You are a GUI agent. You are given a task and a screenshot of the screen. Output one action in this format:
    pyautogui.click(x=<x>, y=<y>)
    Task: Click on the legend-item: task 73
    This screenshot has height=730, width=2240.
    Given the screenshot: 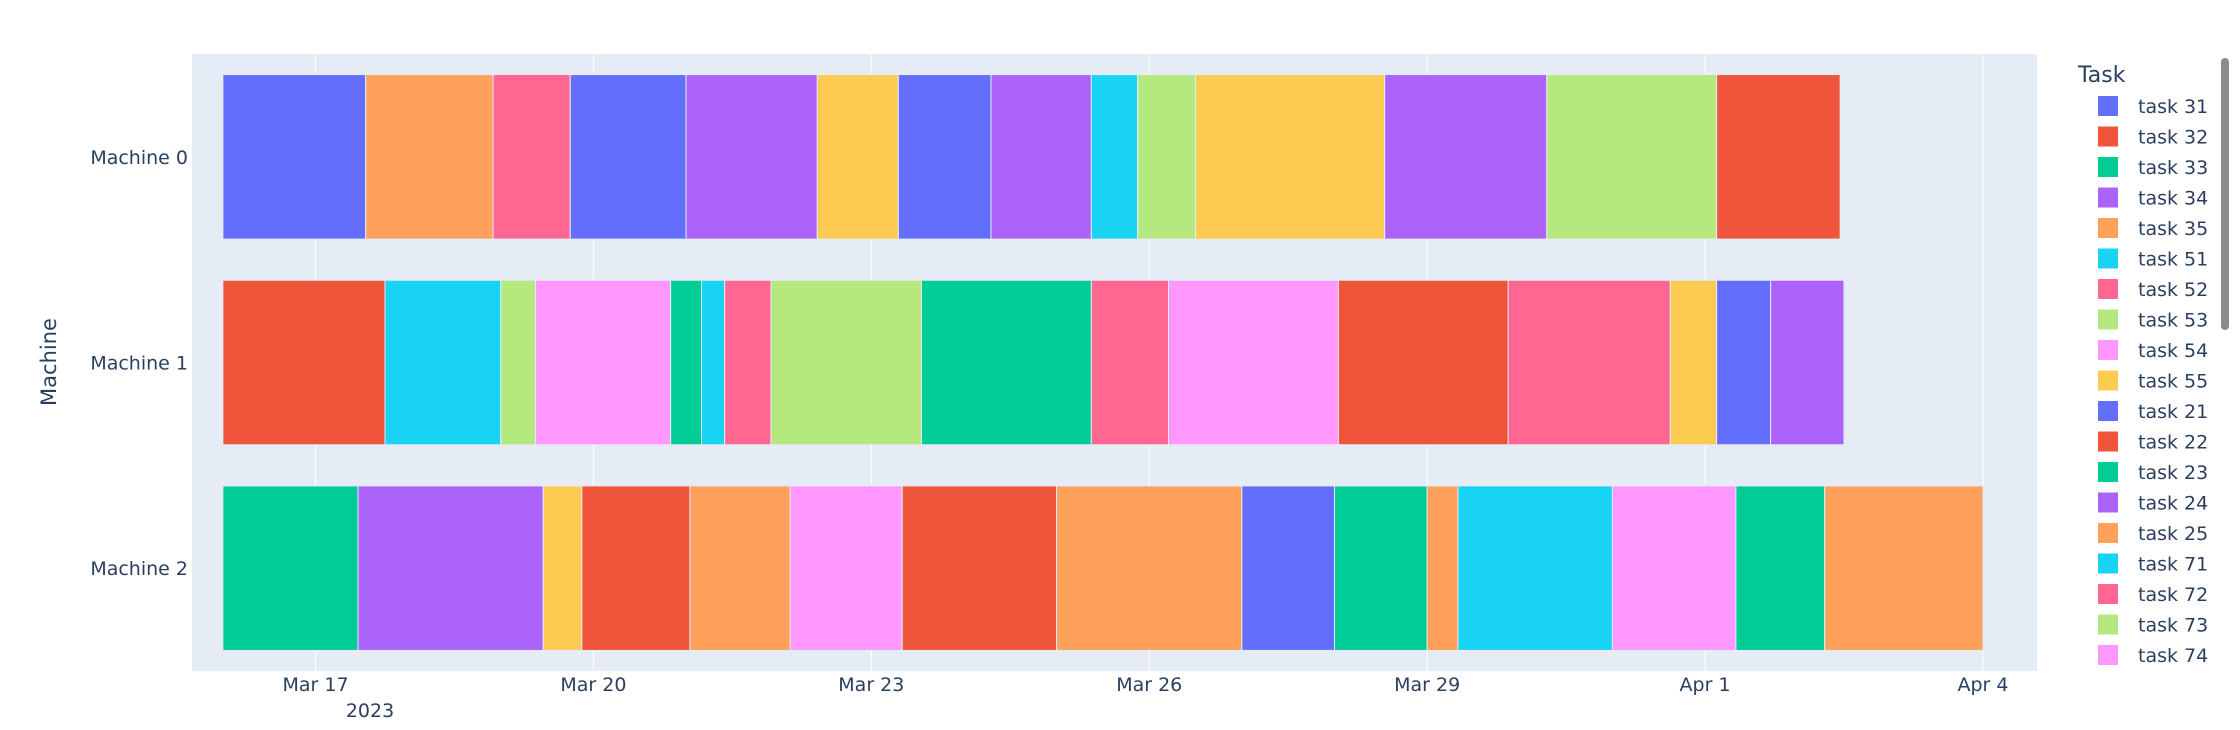 What is the action you would take?
    pyautogui.click(x=2153, y=625)
    